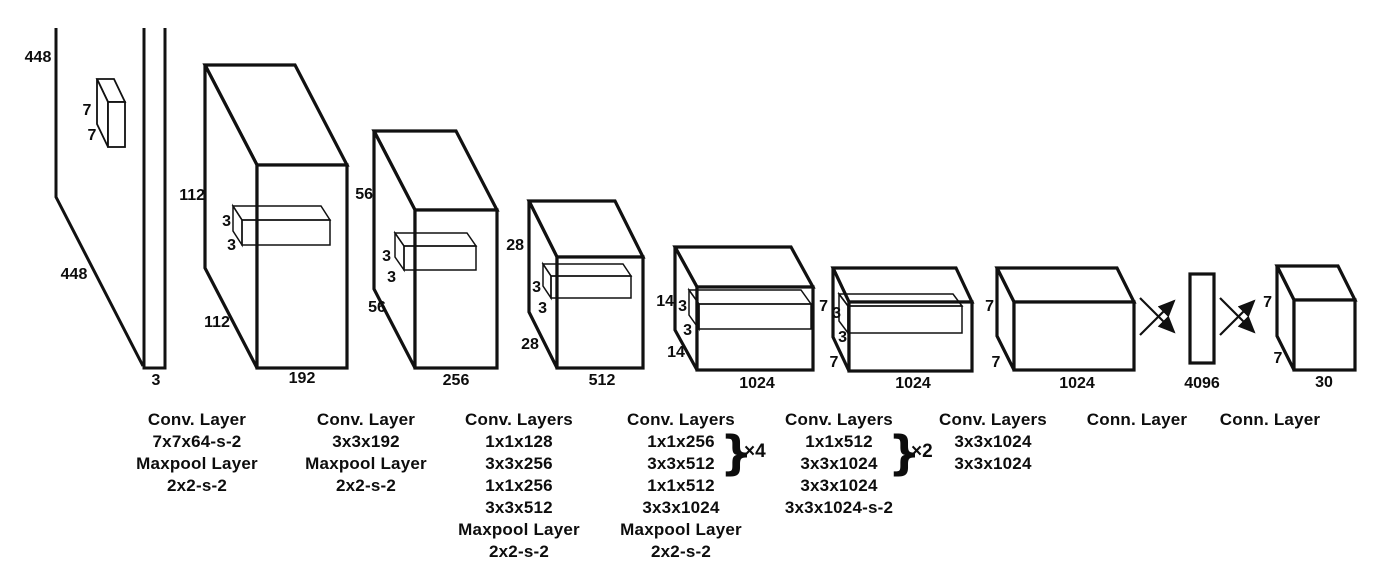  What do you see at coordinates (839, 507) in the screenshot?
I see `layer-spec-line: 3x3x1024-s-2` at bounding box center [839, 507].